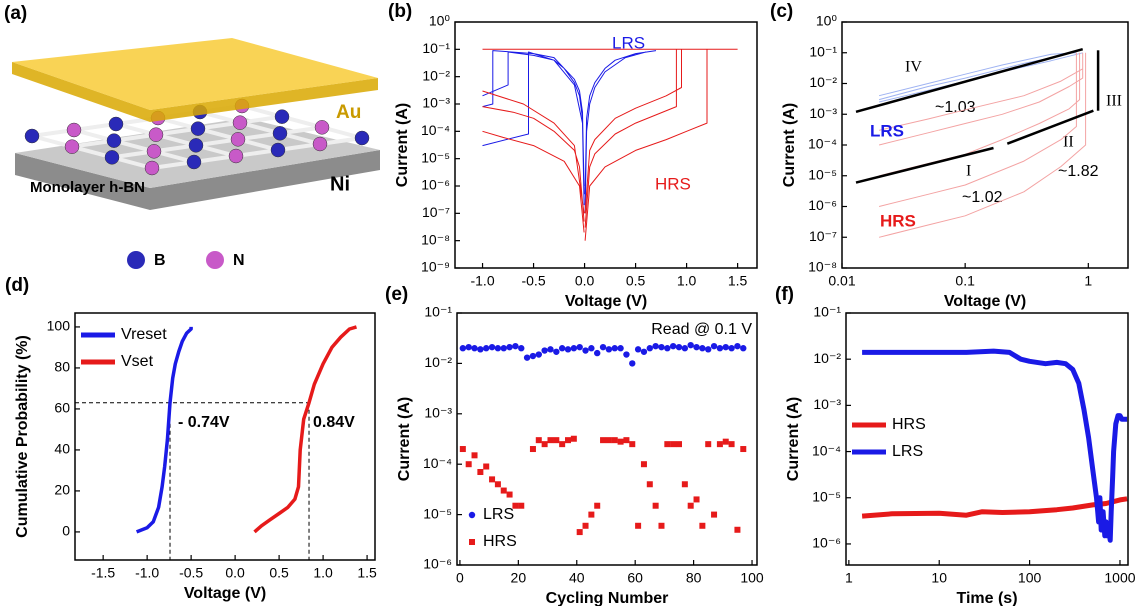 This screenshot has width=1135, height=606. I want to click on x-axis-title: Voltage (V), so click(985, 301).